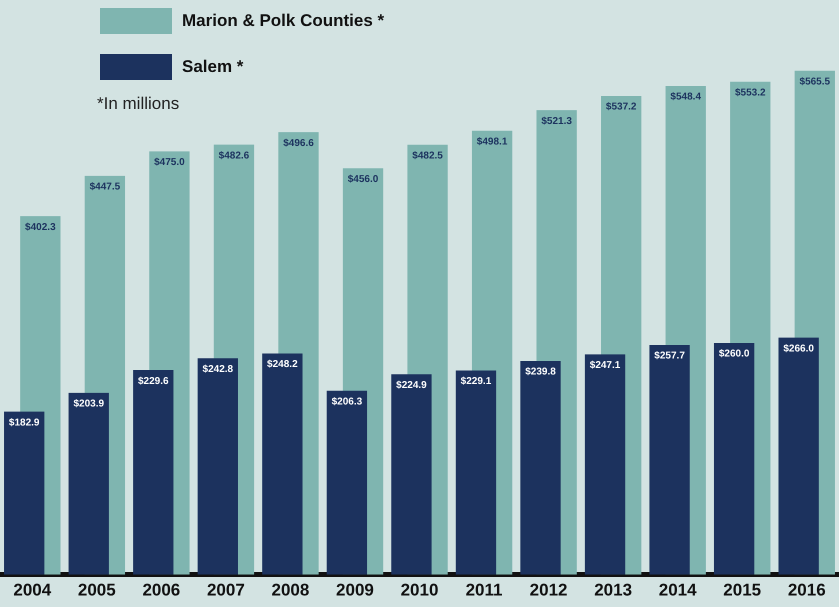 This screenshot has width=839, height=607. What do you see at coordinates (815, 82) in the screenshot?
I see `data-label: $565.5` at bounding box center [815, 82].